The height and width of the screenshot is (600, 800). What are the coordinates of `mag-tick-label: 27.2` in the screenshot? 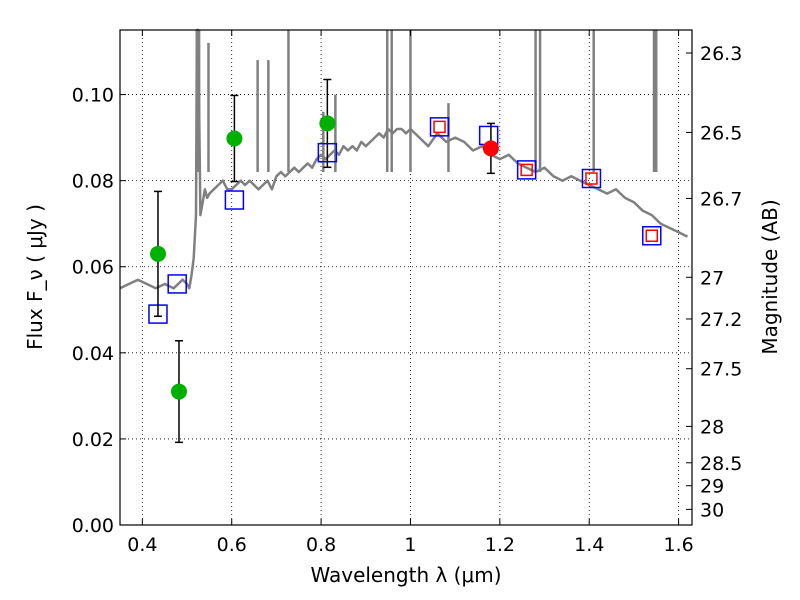 It's located at (721, 320).